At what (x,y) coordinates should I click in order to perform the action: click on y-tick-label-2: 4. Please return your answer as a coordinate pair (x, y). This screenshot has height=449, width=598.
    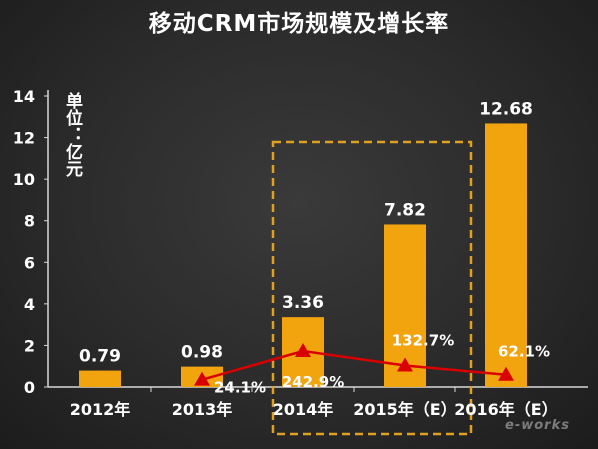
    Looking at the image, I should click on (29, 304).